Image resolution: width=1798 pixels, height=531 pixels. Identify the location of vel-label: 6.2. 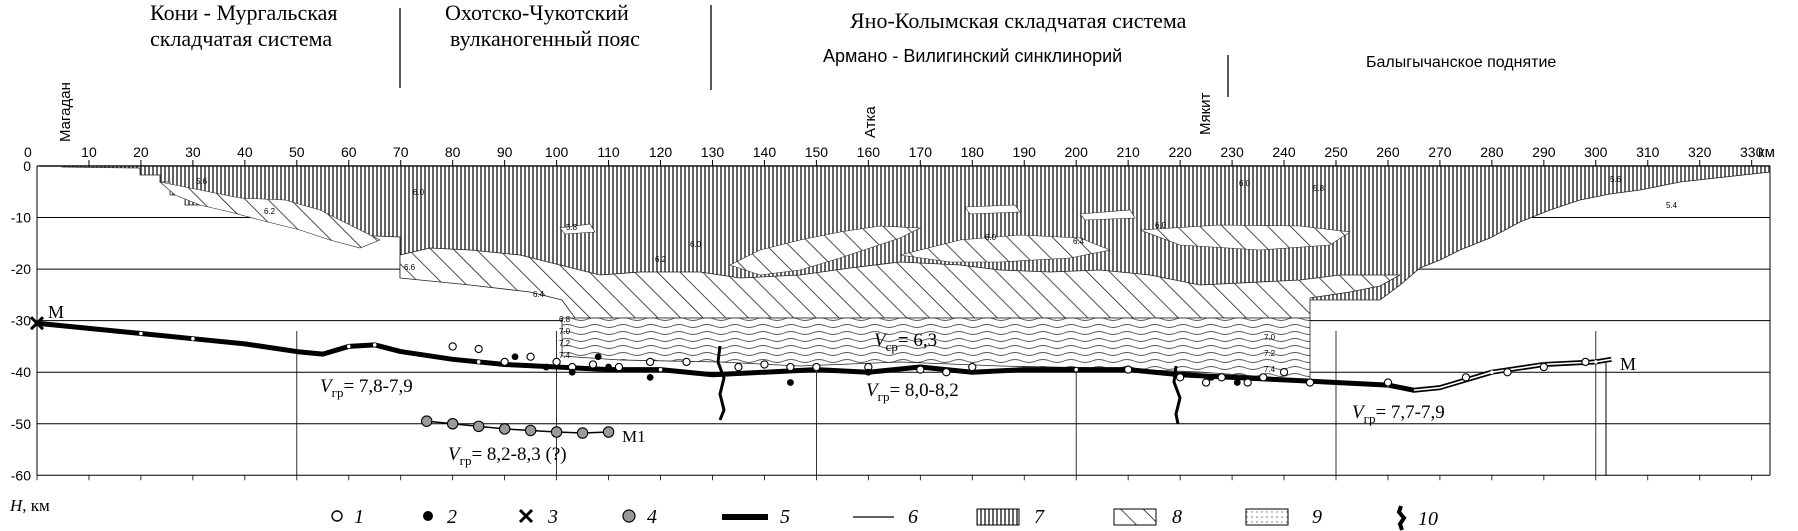
(661, 259).